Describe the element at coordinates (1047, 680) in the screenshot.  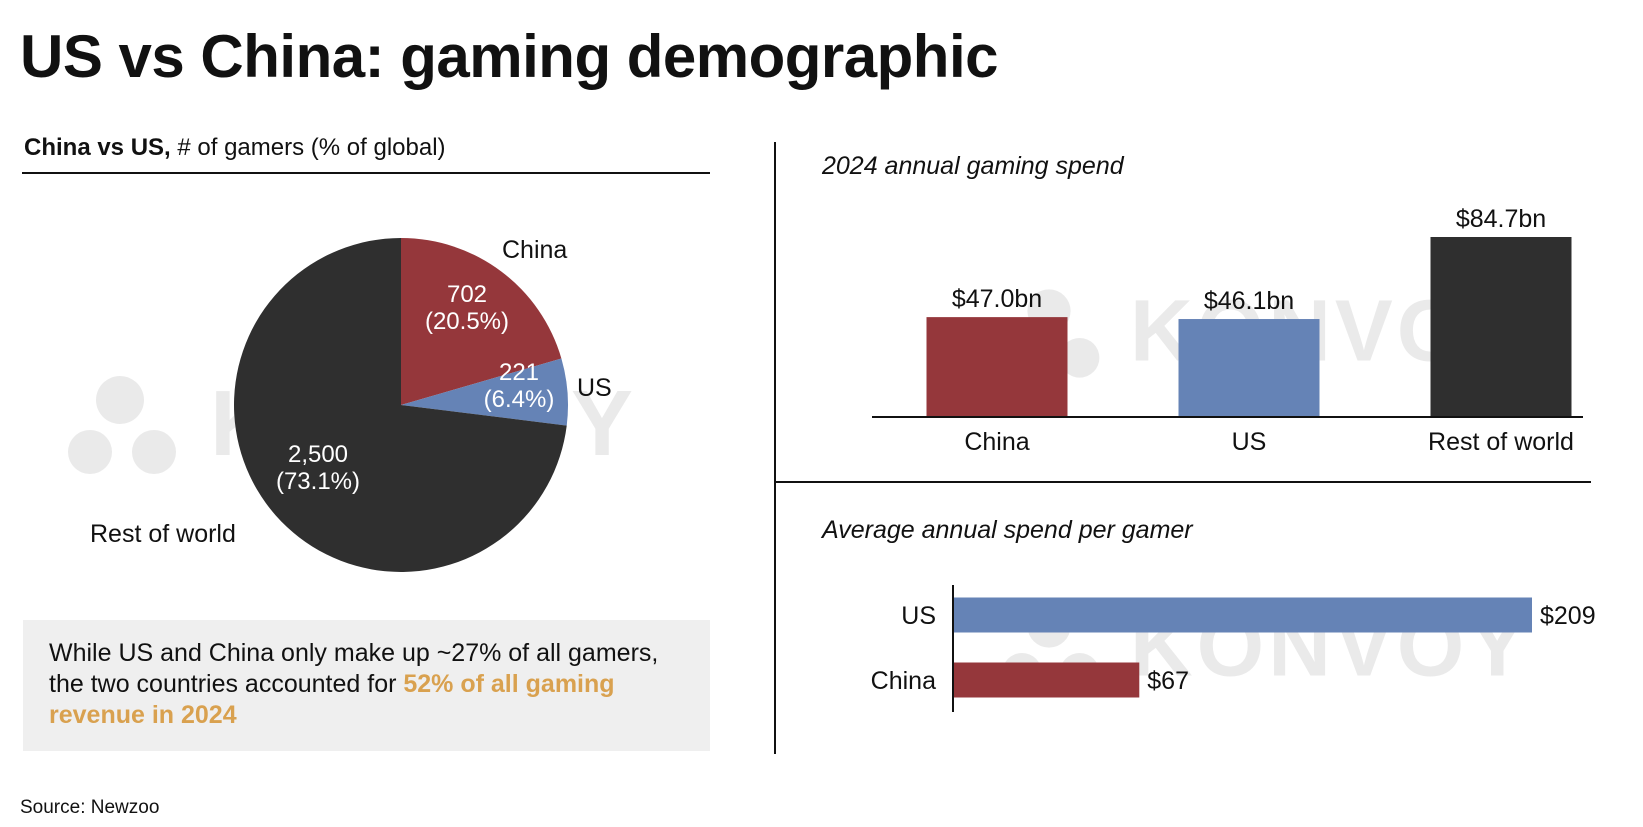
I see `hbar-china` at that location.